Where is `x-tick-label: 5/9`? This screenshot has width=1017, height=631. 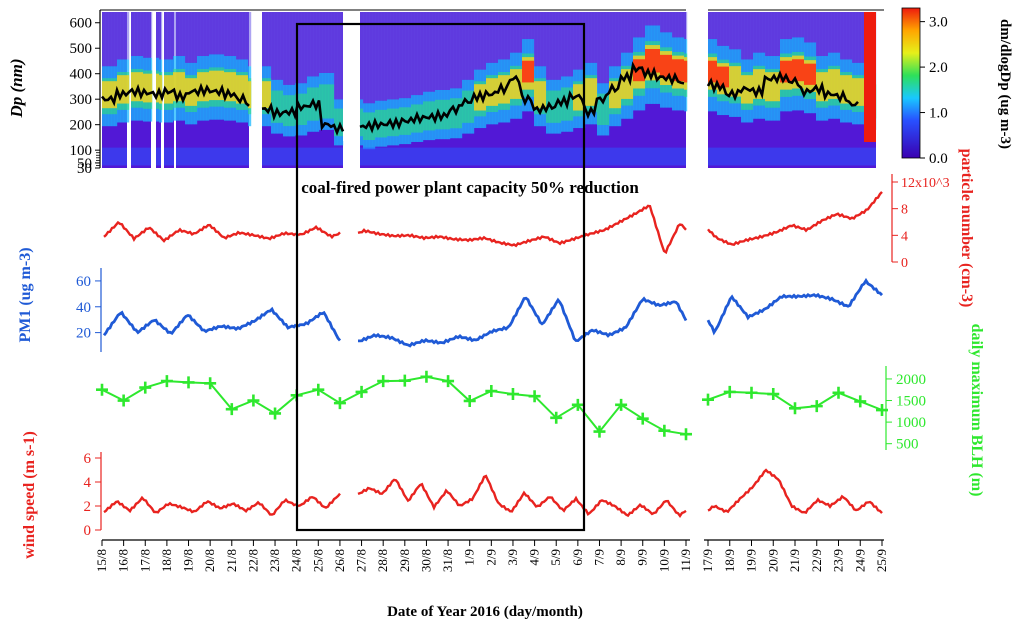
x-tick-label: 5/9 is located at coordinates (555, 557).